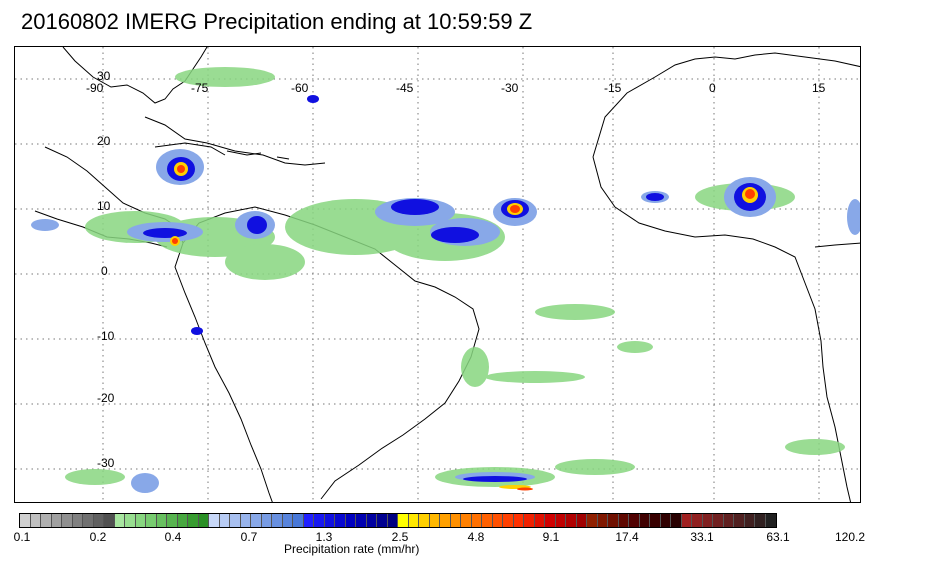  I want to click on latitude-label: -20, so click(106, 398).